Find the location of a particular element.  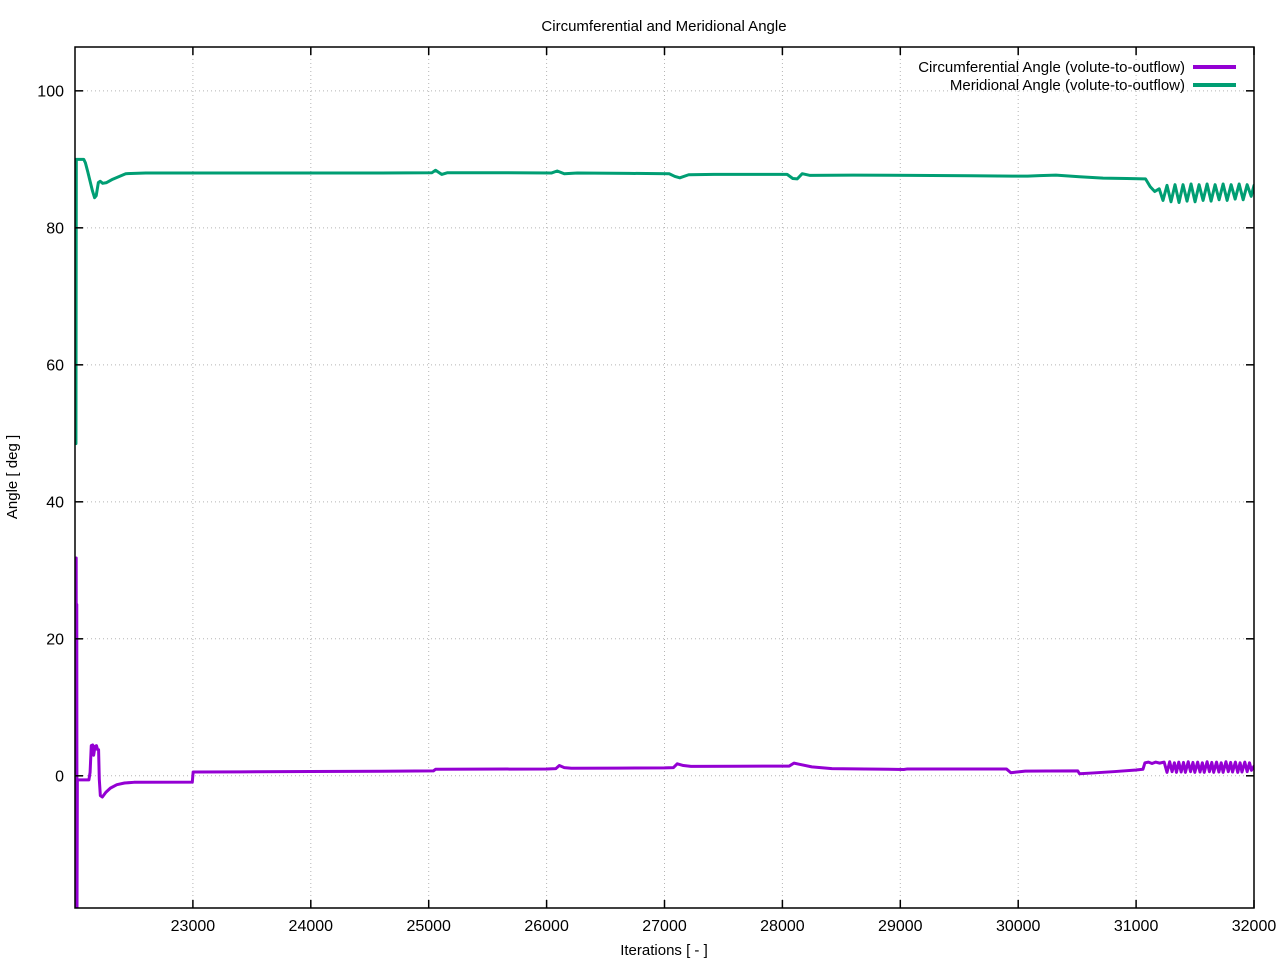

x-tick-label: 26000 is located at coordinates (546, 926).